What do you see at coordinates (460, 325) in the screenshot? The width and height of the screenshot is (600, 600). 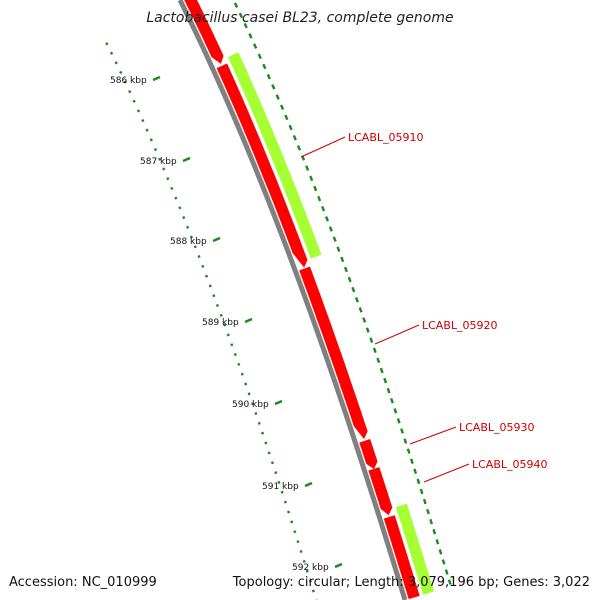 I see `gene-label: LCABL_05920` at bounding box center [460, 325].